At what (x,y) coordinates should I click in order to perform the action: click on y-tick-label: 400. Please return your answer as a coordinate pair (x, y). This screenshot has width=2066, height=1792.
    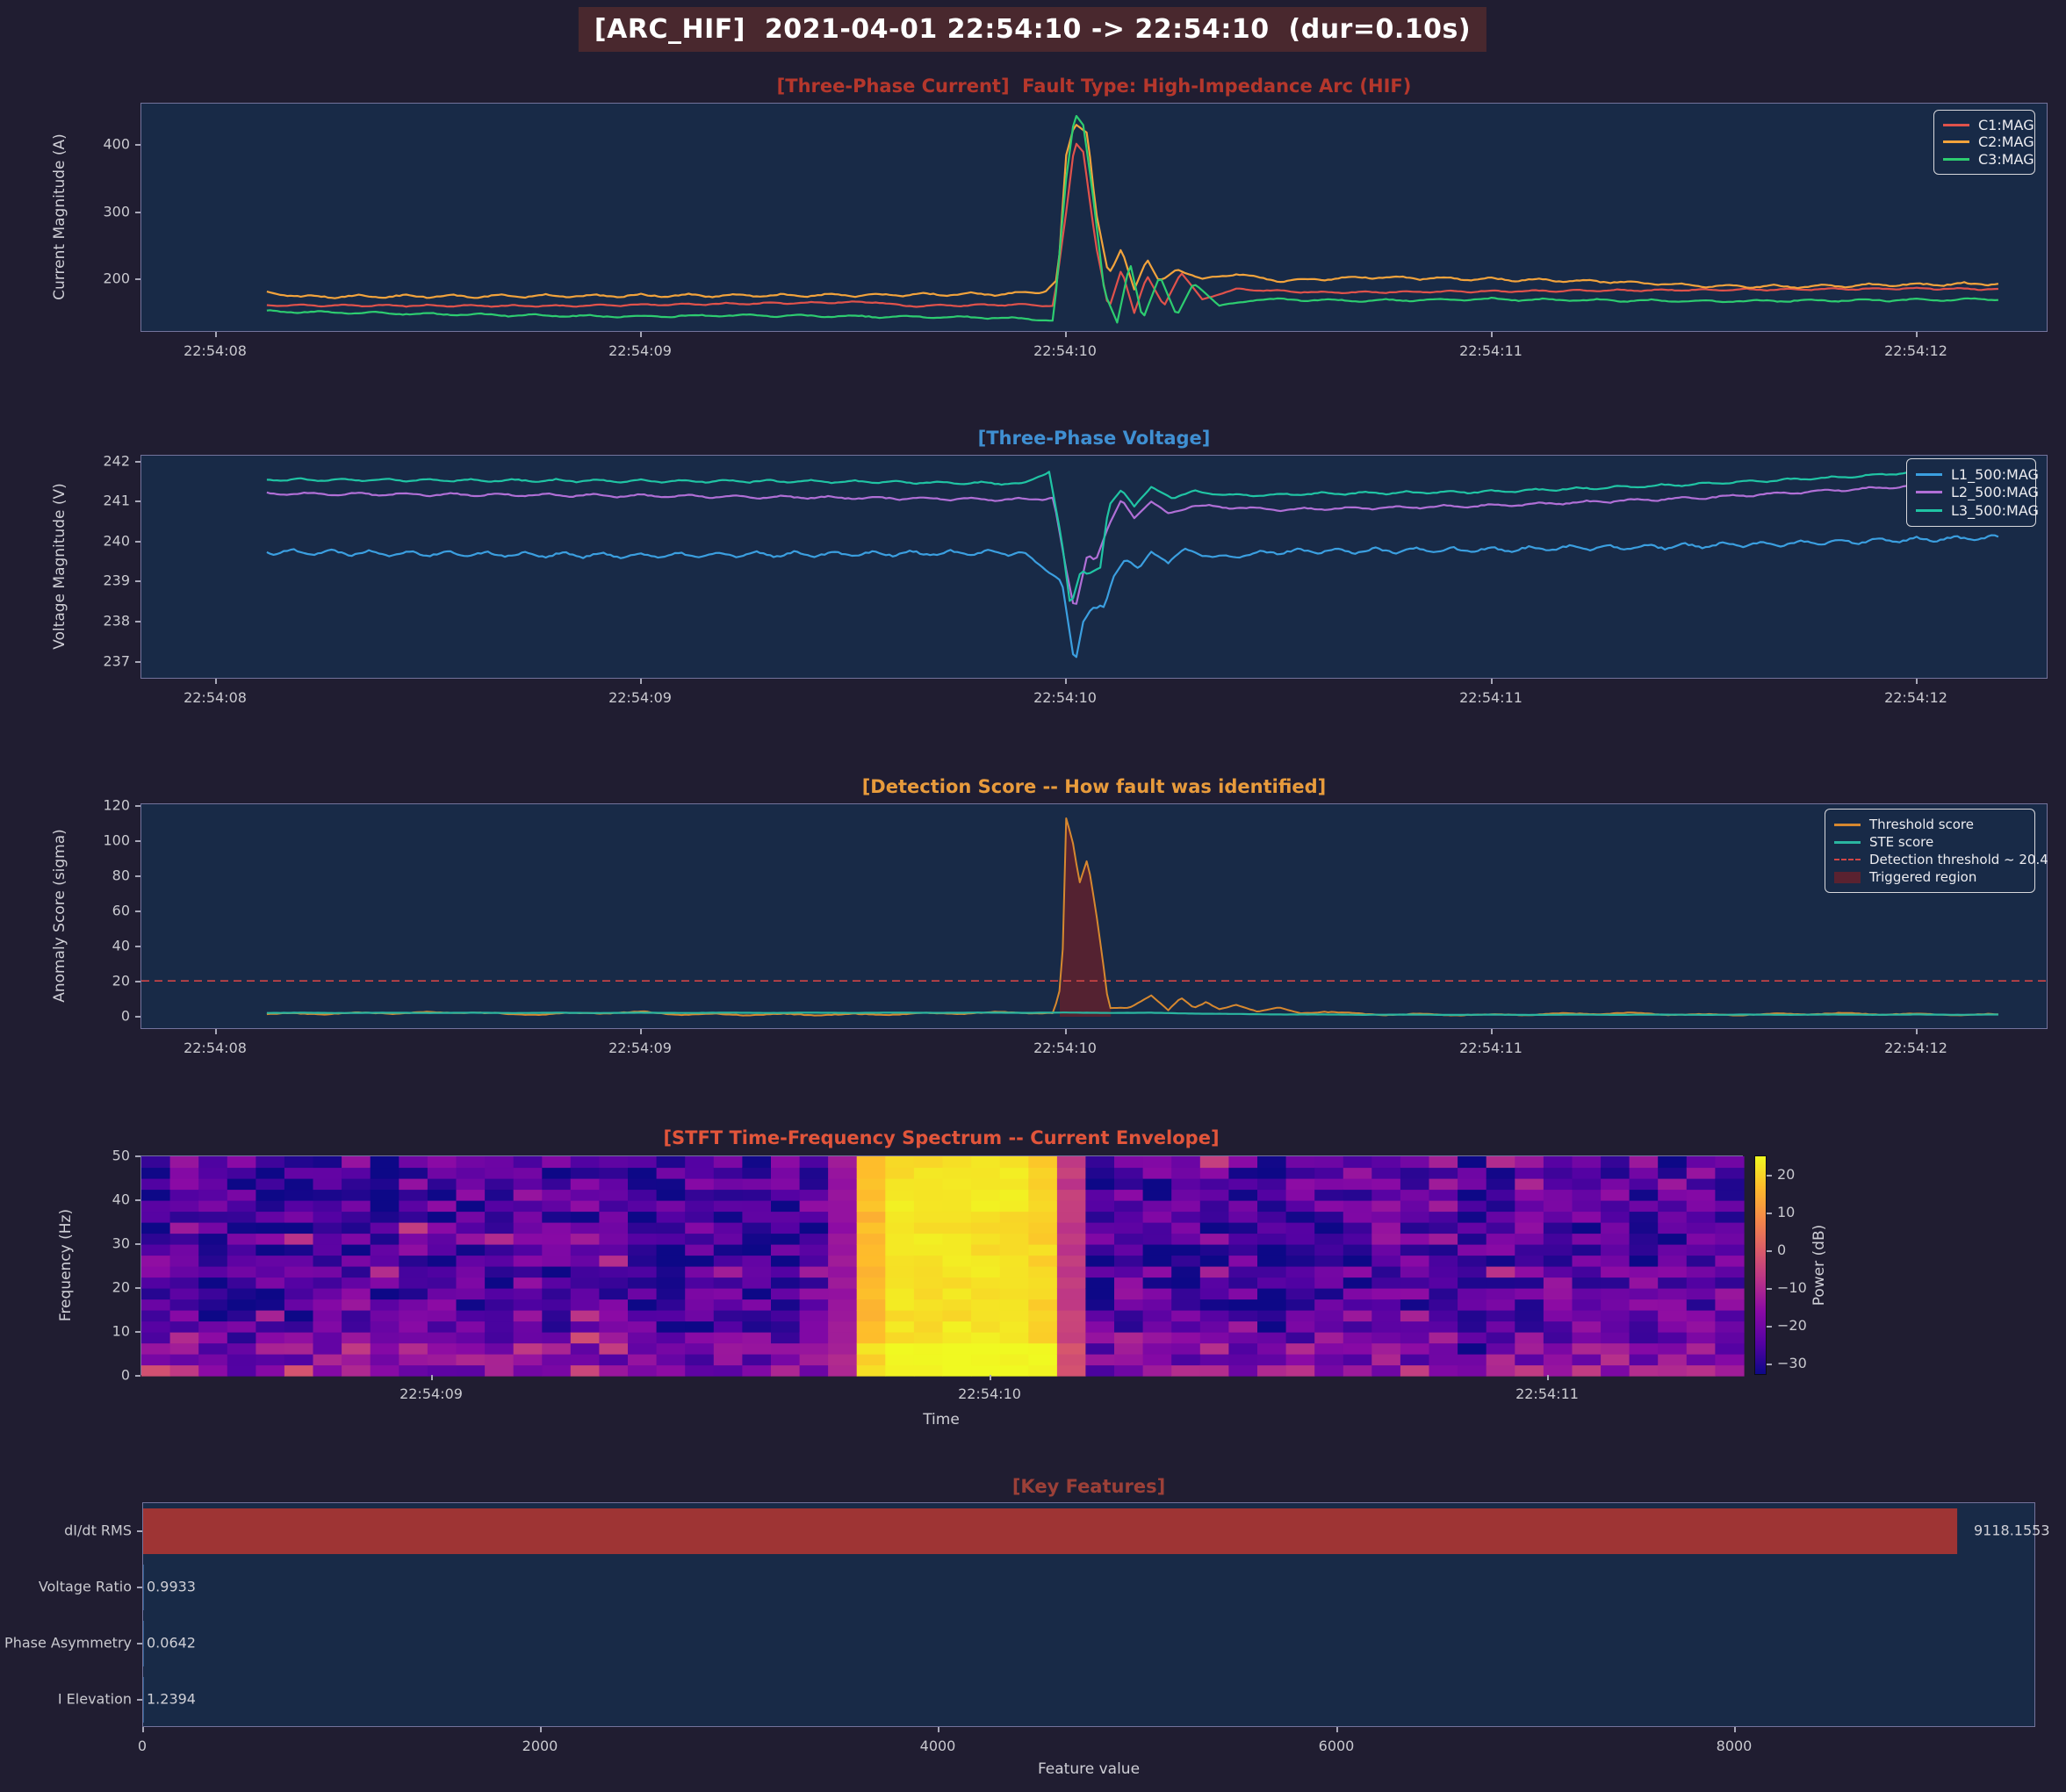
    Looking at the image, I should click on (117, 144).